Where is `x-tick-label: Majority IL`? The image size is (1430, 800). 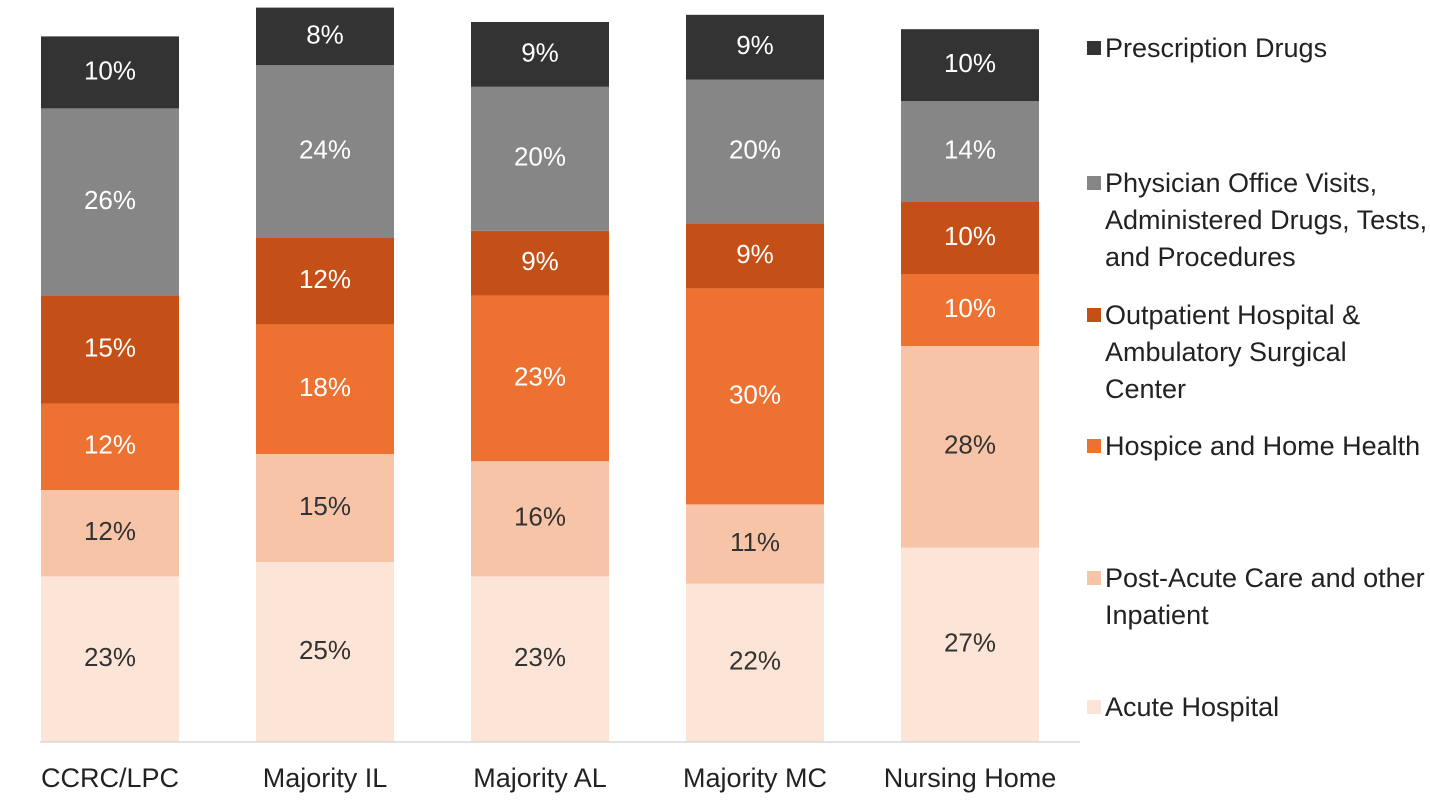 x-tick-label: Majority IL is located at coordinates (325, 778).